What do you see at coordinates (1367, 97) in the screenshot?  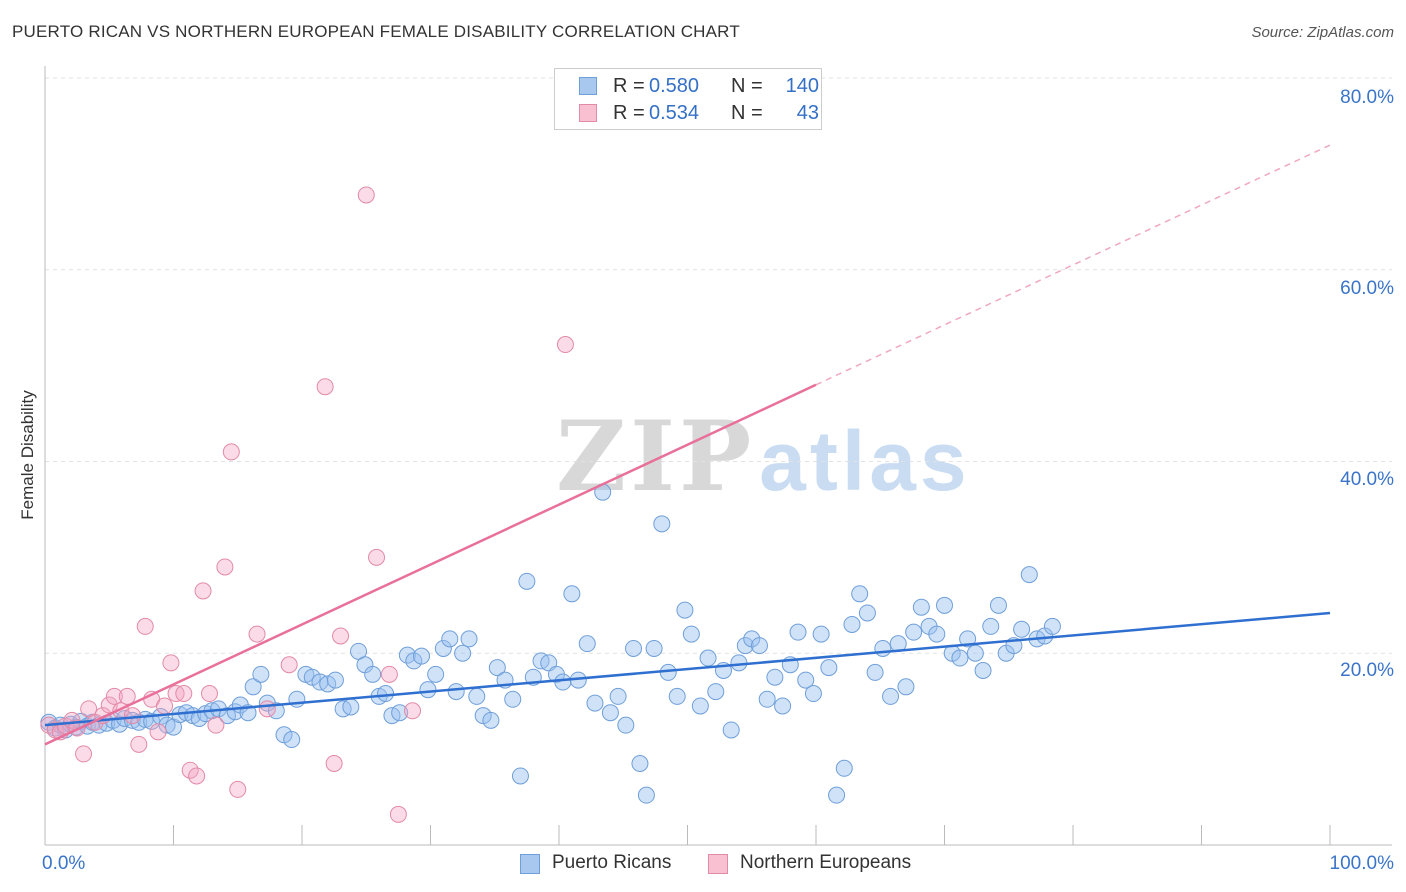 I see `y-tick-label: 80.0%` at bounding box center [1367, 97].